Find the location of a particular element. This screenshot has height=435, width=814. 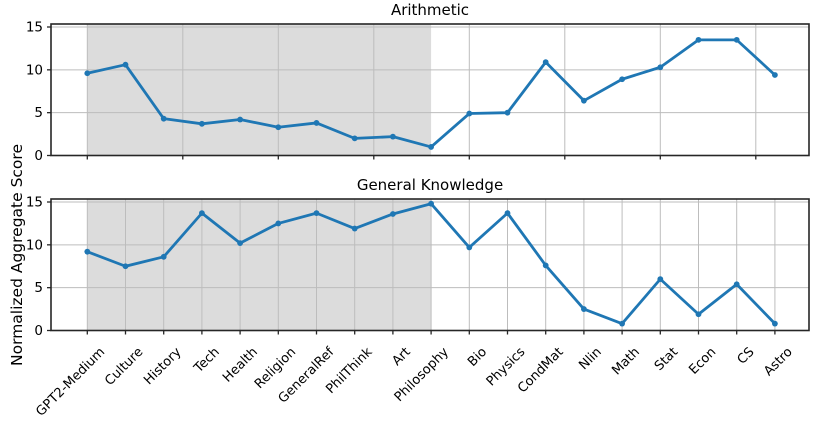

x-tick-label: Culture is located at coordinates (124, 367).